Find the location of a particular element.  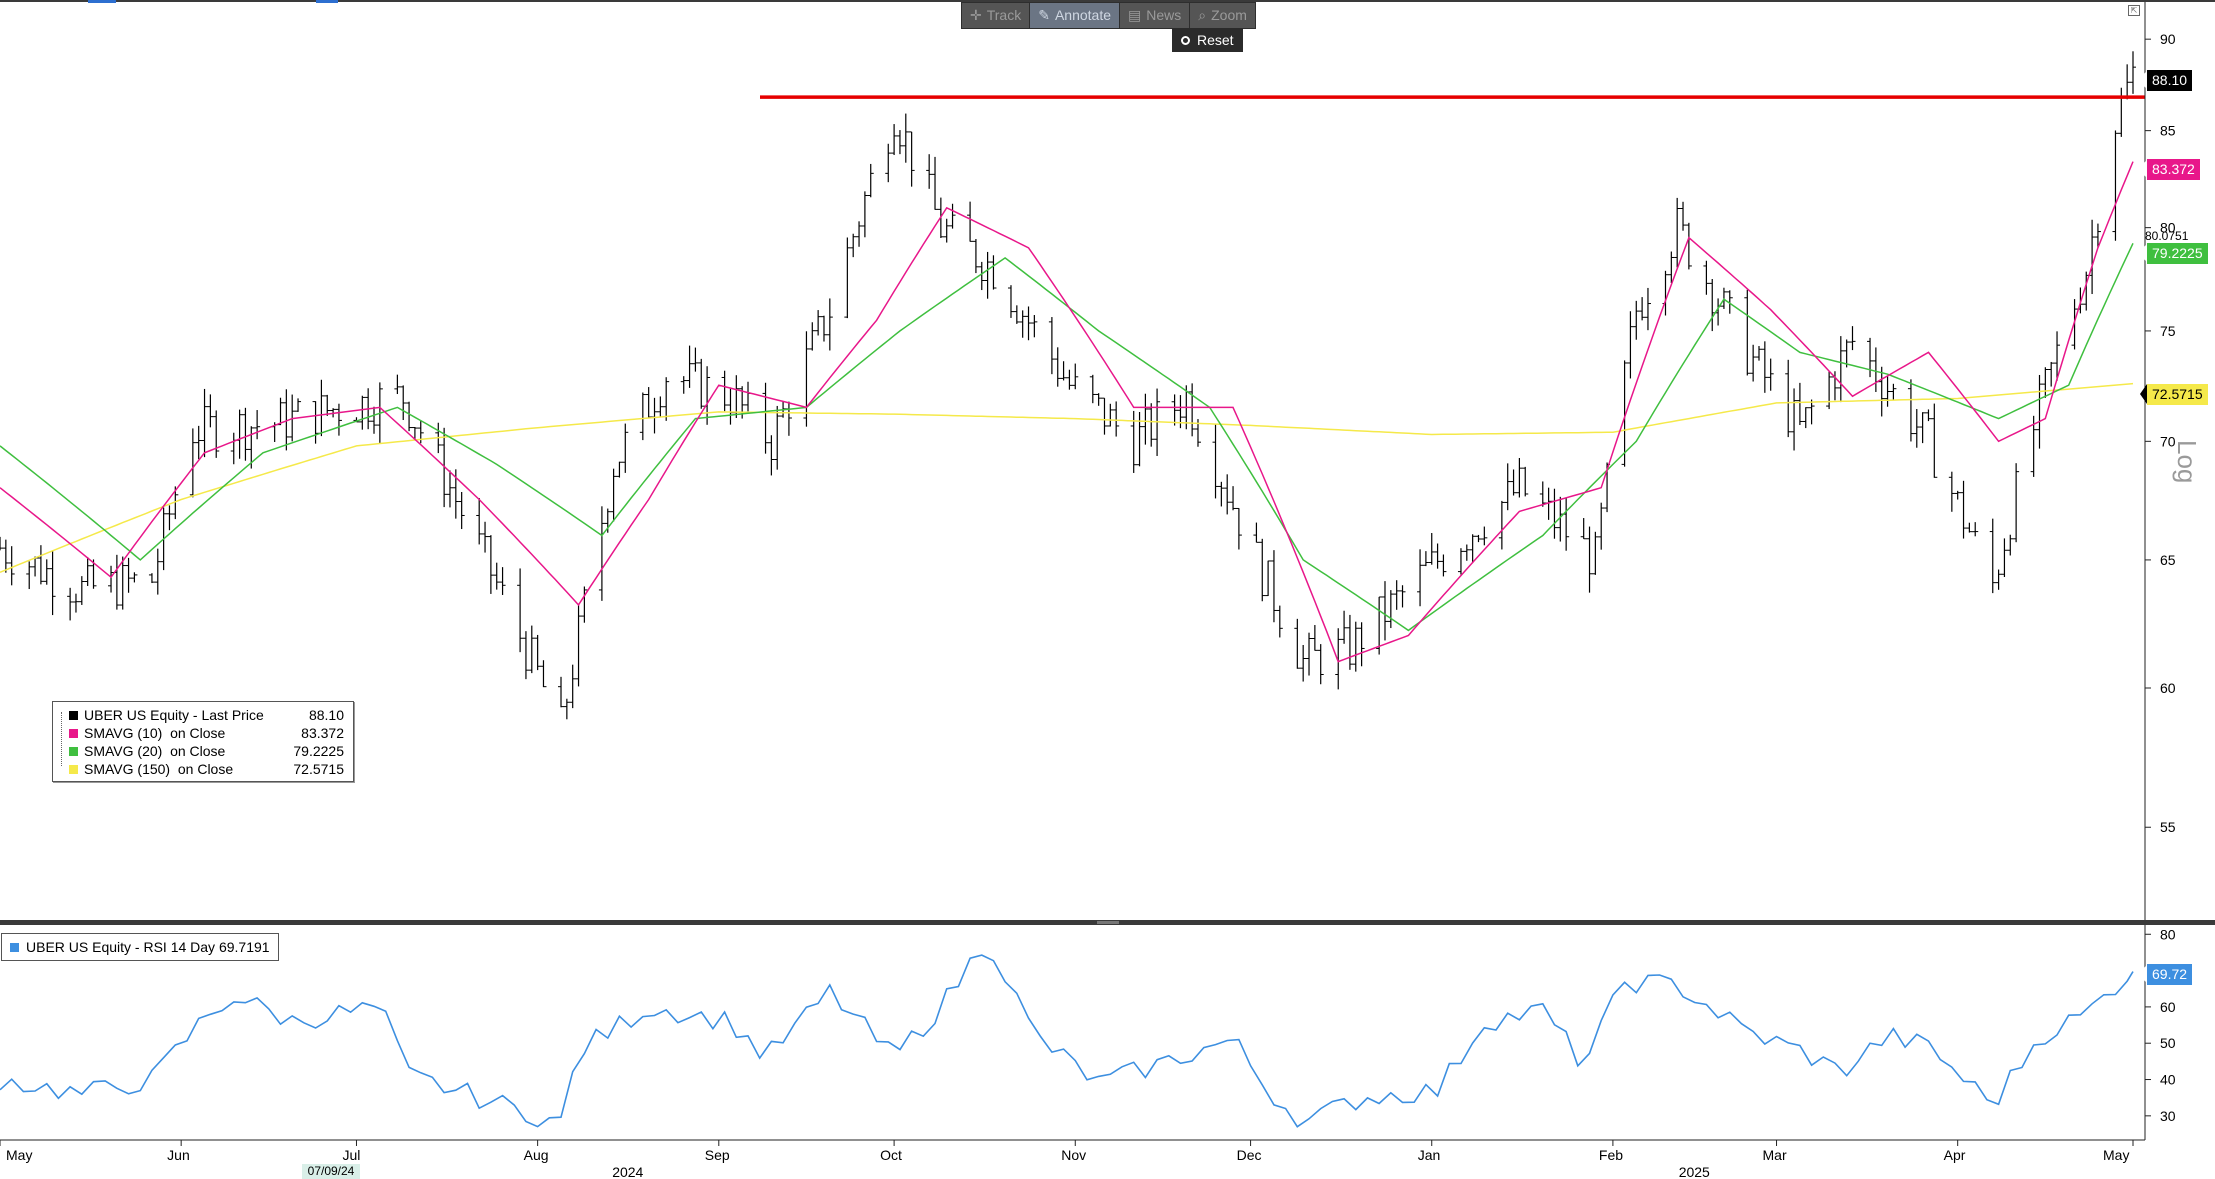

price-tick-label: 70 is located at coordinates (2168, 441).